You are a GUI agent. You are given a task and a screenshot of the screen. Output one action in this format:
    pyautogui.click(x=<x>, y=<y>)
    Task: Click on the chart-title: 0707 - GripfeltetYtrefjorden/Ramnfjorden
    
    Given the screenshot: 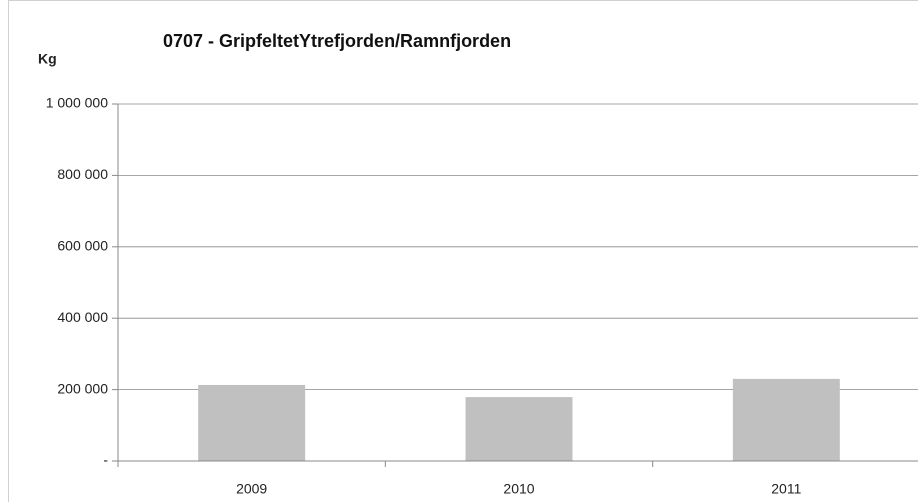 What is the action you would take?
    pyautogui.click(x=337, y=41)
    